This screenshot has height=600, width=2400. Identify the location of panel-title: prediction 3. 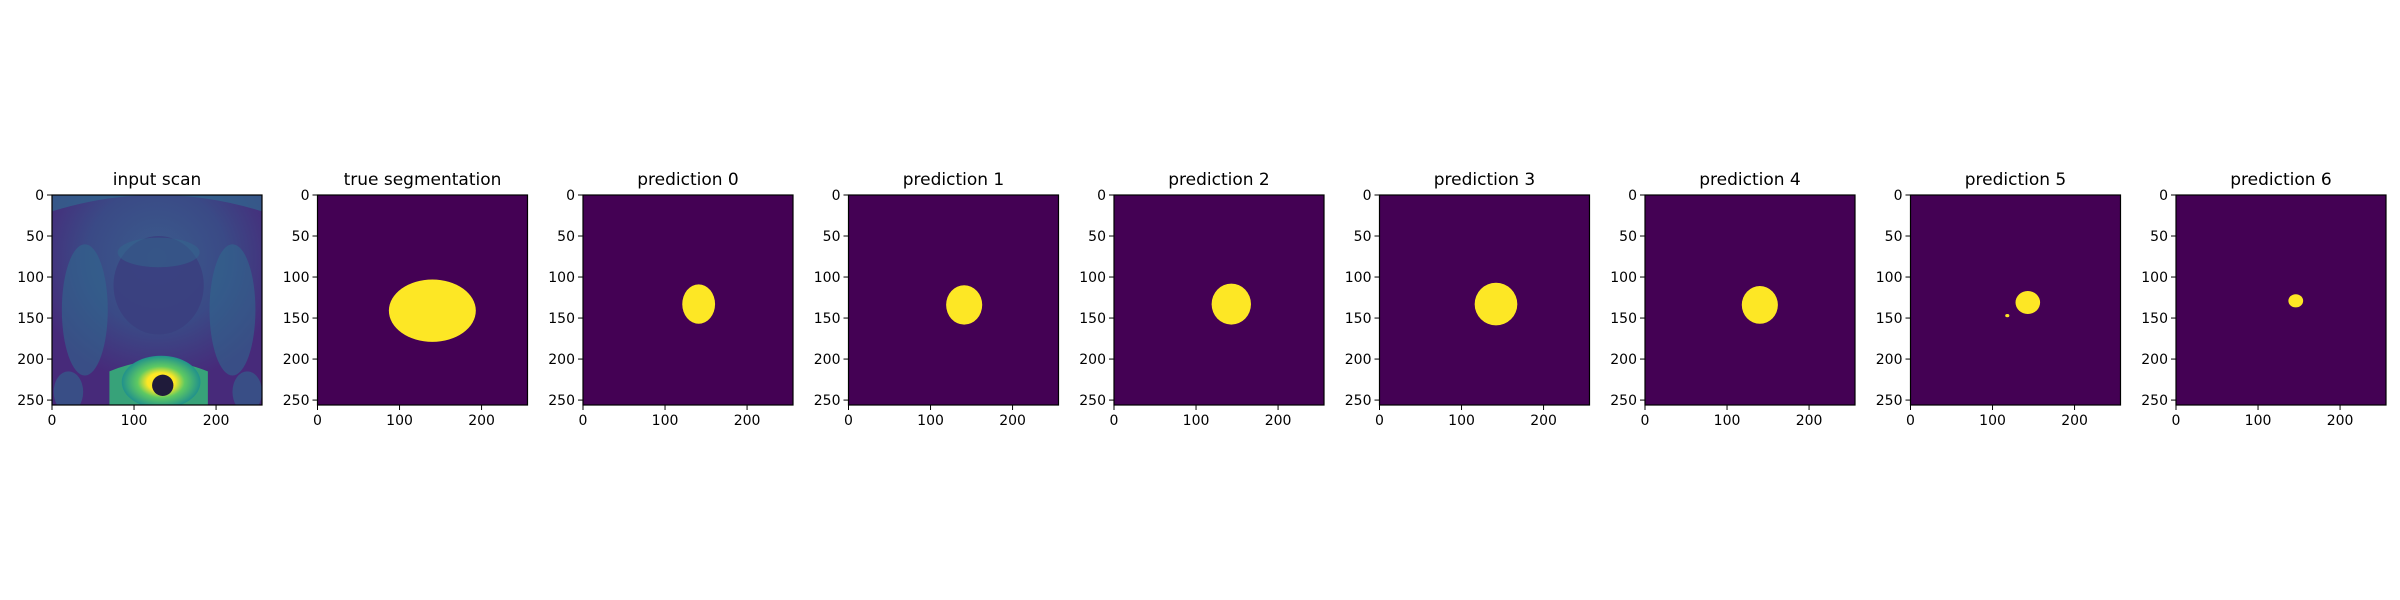
(1485, 180).